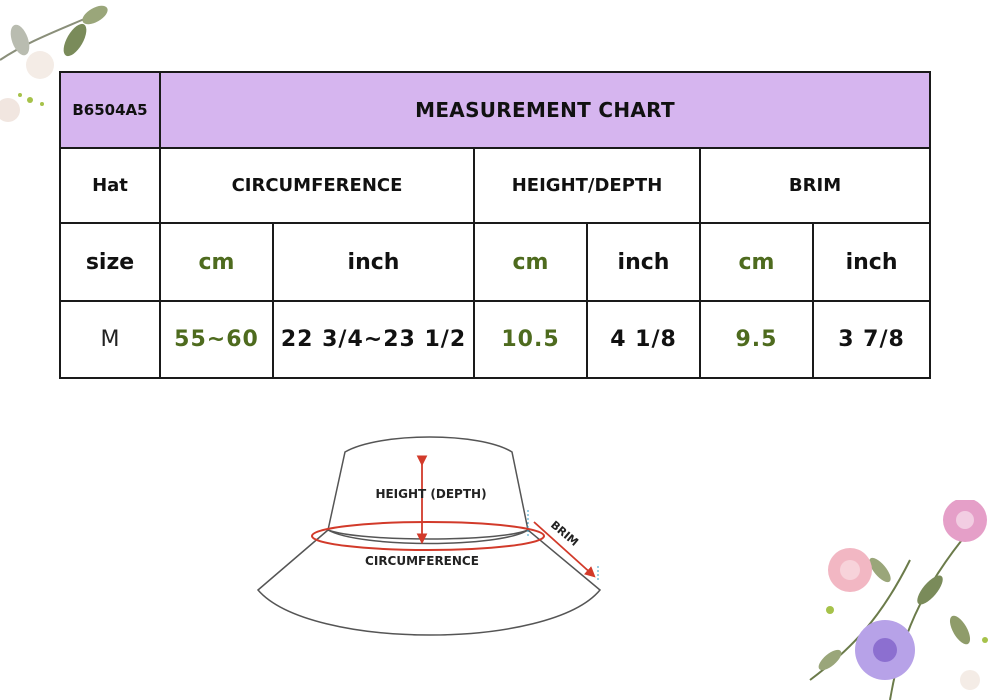 This screenshot has width=1000, height=700. What do you see at coordinates (587, 185) in the screenshot?
I see `group-height-depth: HEIGHT/DEPTH` at bounding box center [587, 185].